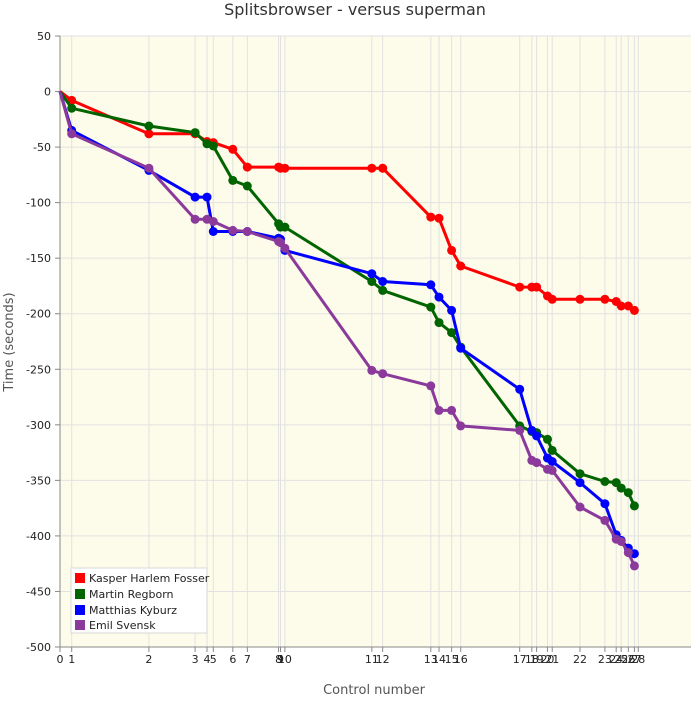 This screenshot has width=700, height=713. What do you see at coordinates (115, 625) in the screenshot?
I see `legend-item: Emil Svensk` at bounding box center [115, 625].